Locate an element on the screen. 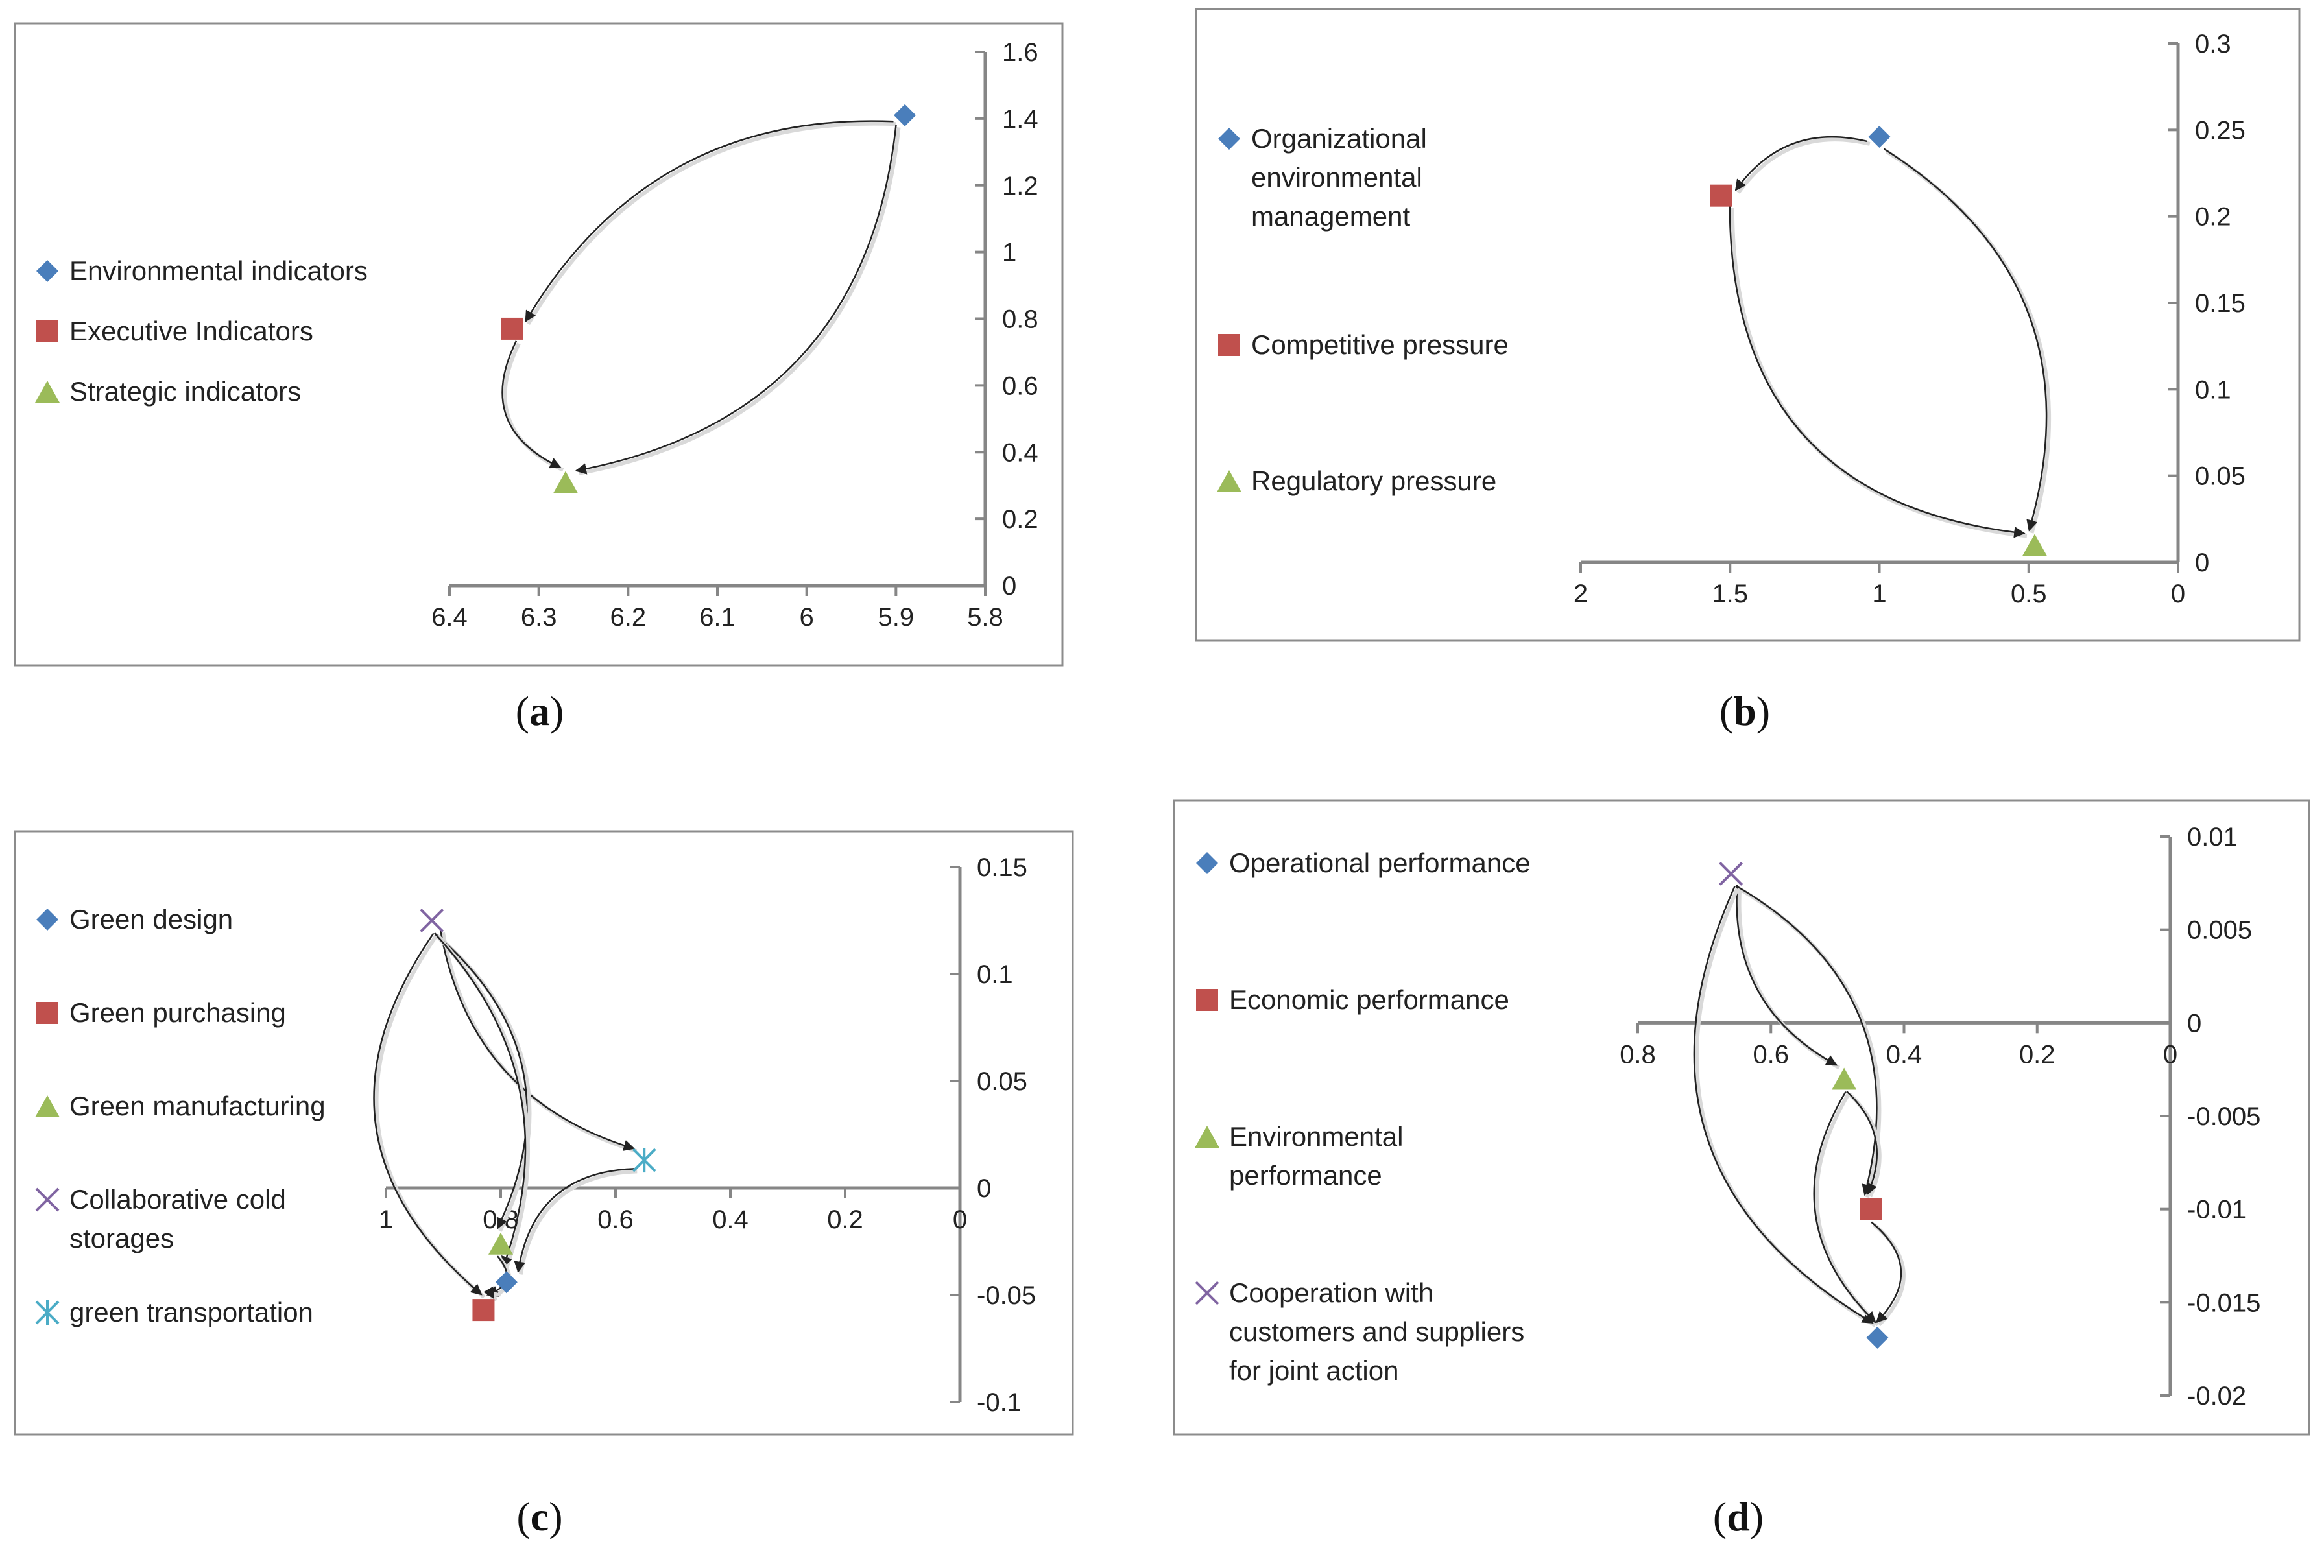 This screenshot has height=1568, width=2324. panel-caption-letter: c is located at coordinates (540, 1516).